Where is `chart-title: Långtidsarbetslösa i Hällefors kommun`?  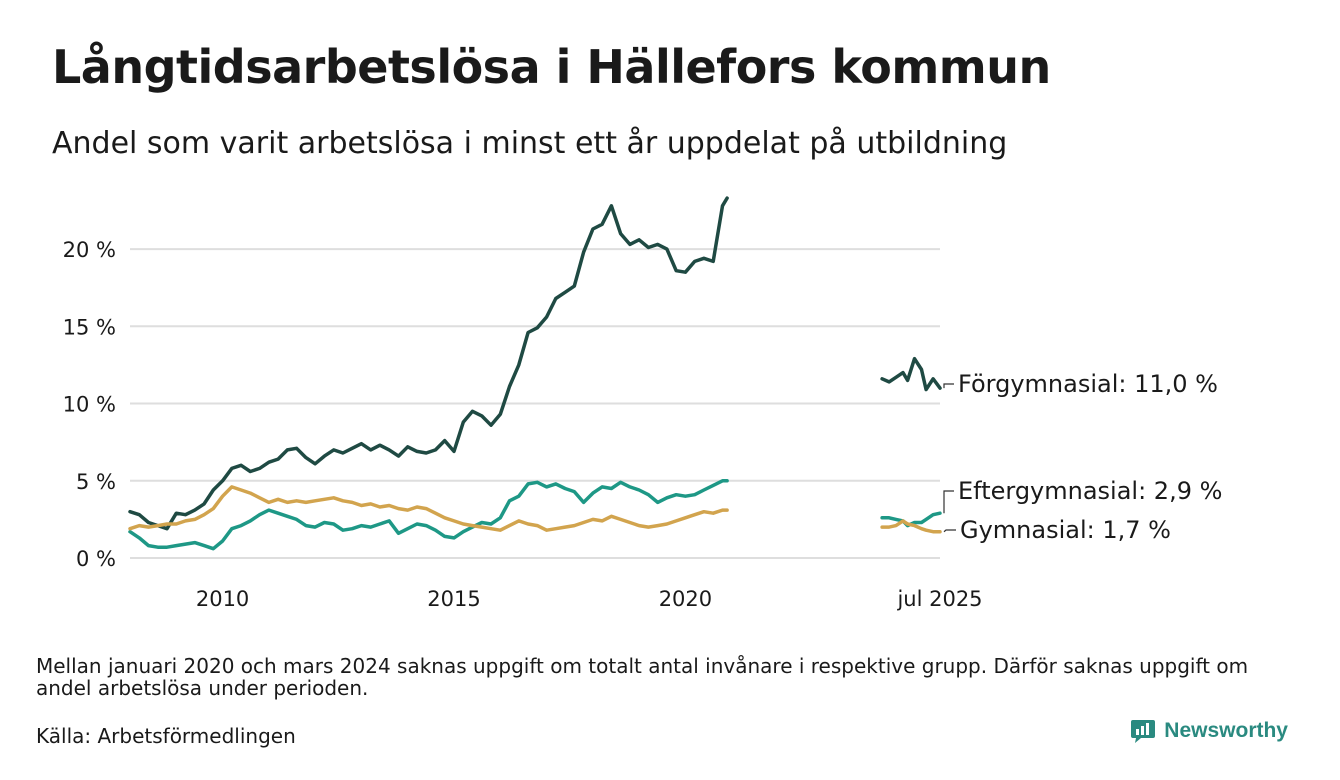
chart-title: Långtidsarbetslösa i Hällefors kommun is located at coordinates (551, 67).